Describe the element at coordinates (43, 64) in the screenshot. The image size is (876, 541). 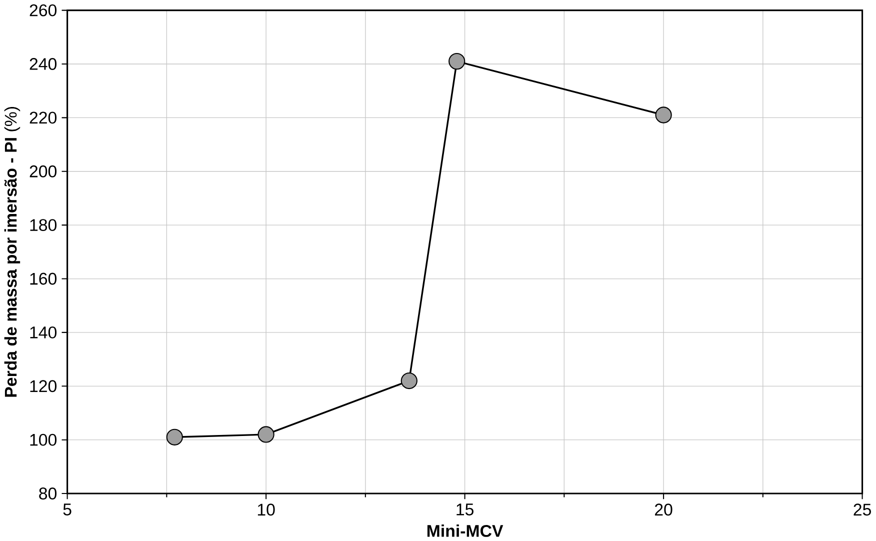
I see `y-tick-label: 240` at that location.